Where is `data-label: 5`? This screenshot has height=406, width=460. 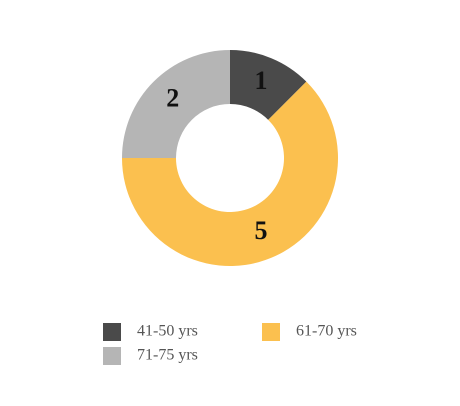
data-label: 5 is located at coordinates (260, 230).